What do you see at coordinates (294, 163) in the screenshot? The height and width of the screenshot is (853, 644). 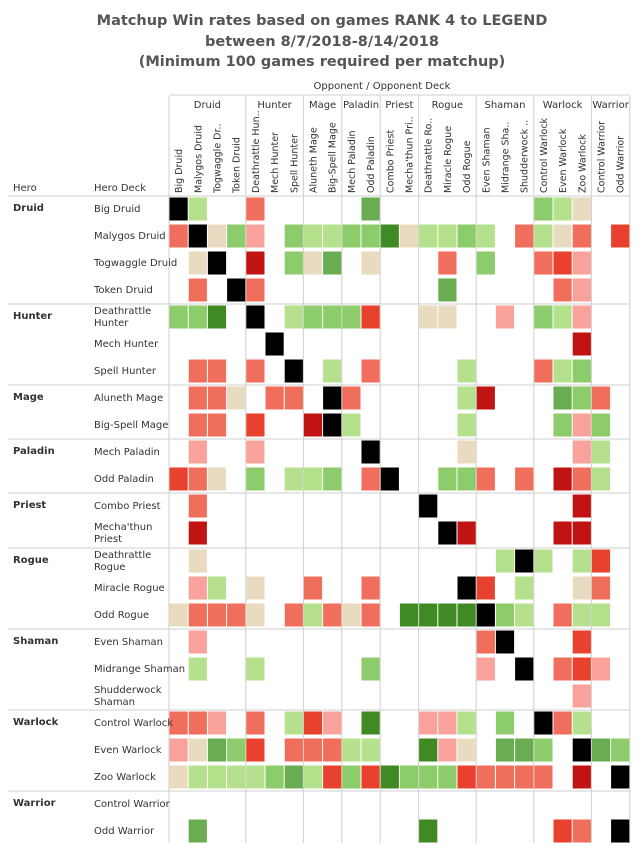 I see `col-deck-label: Spell Hunter` at bounding box center [294, 163].